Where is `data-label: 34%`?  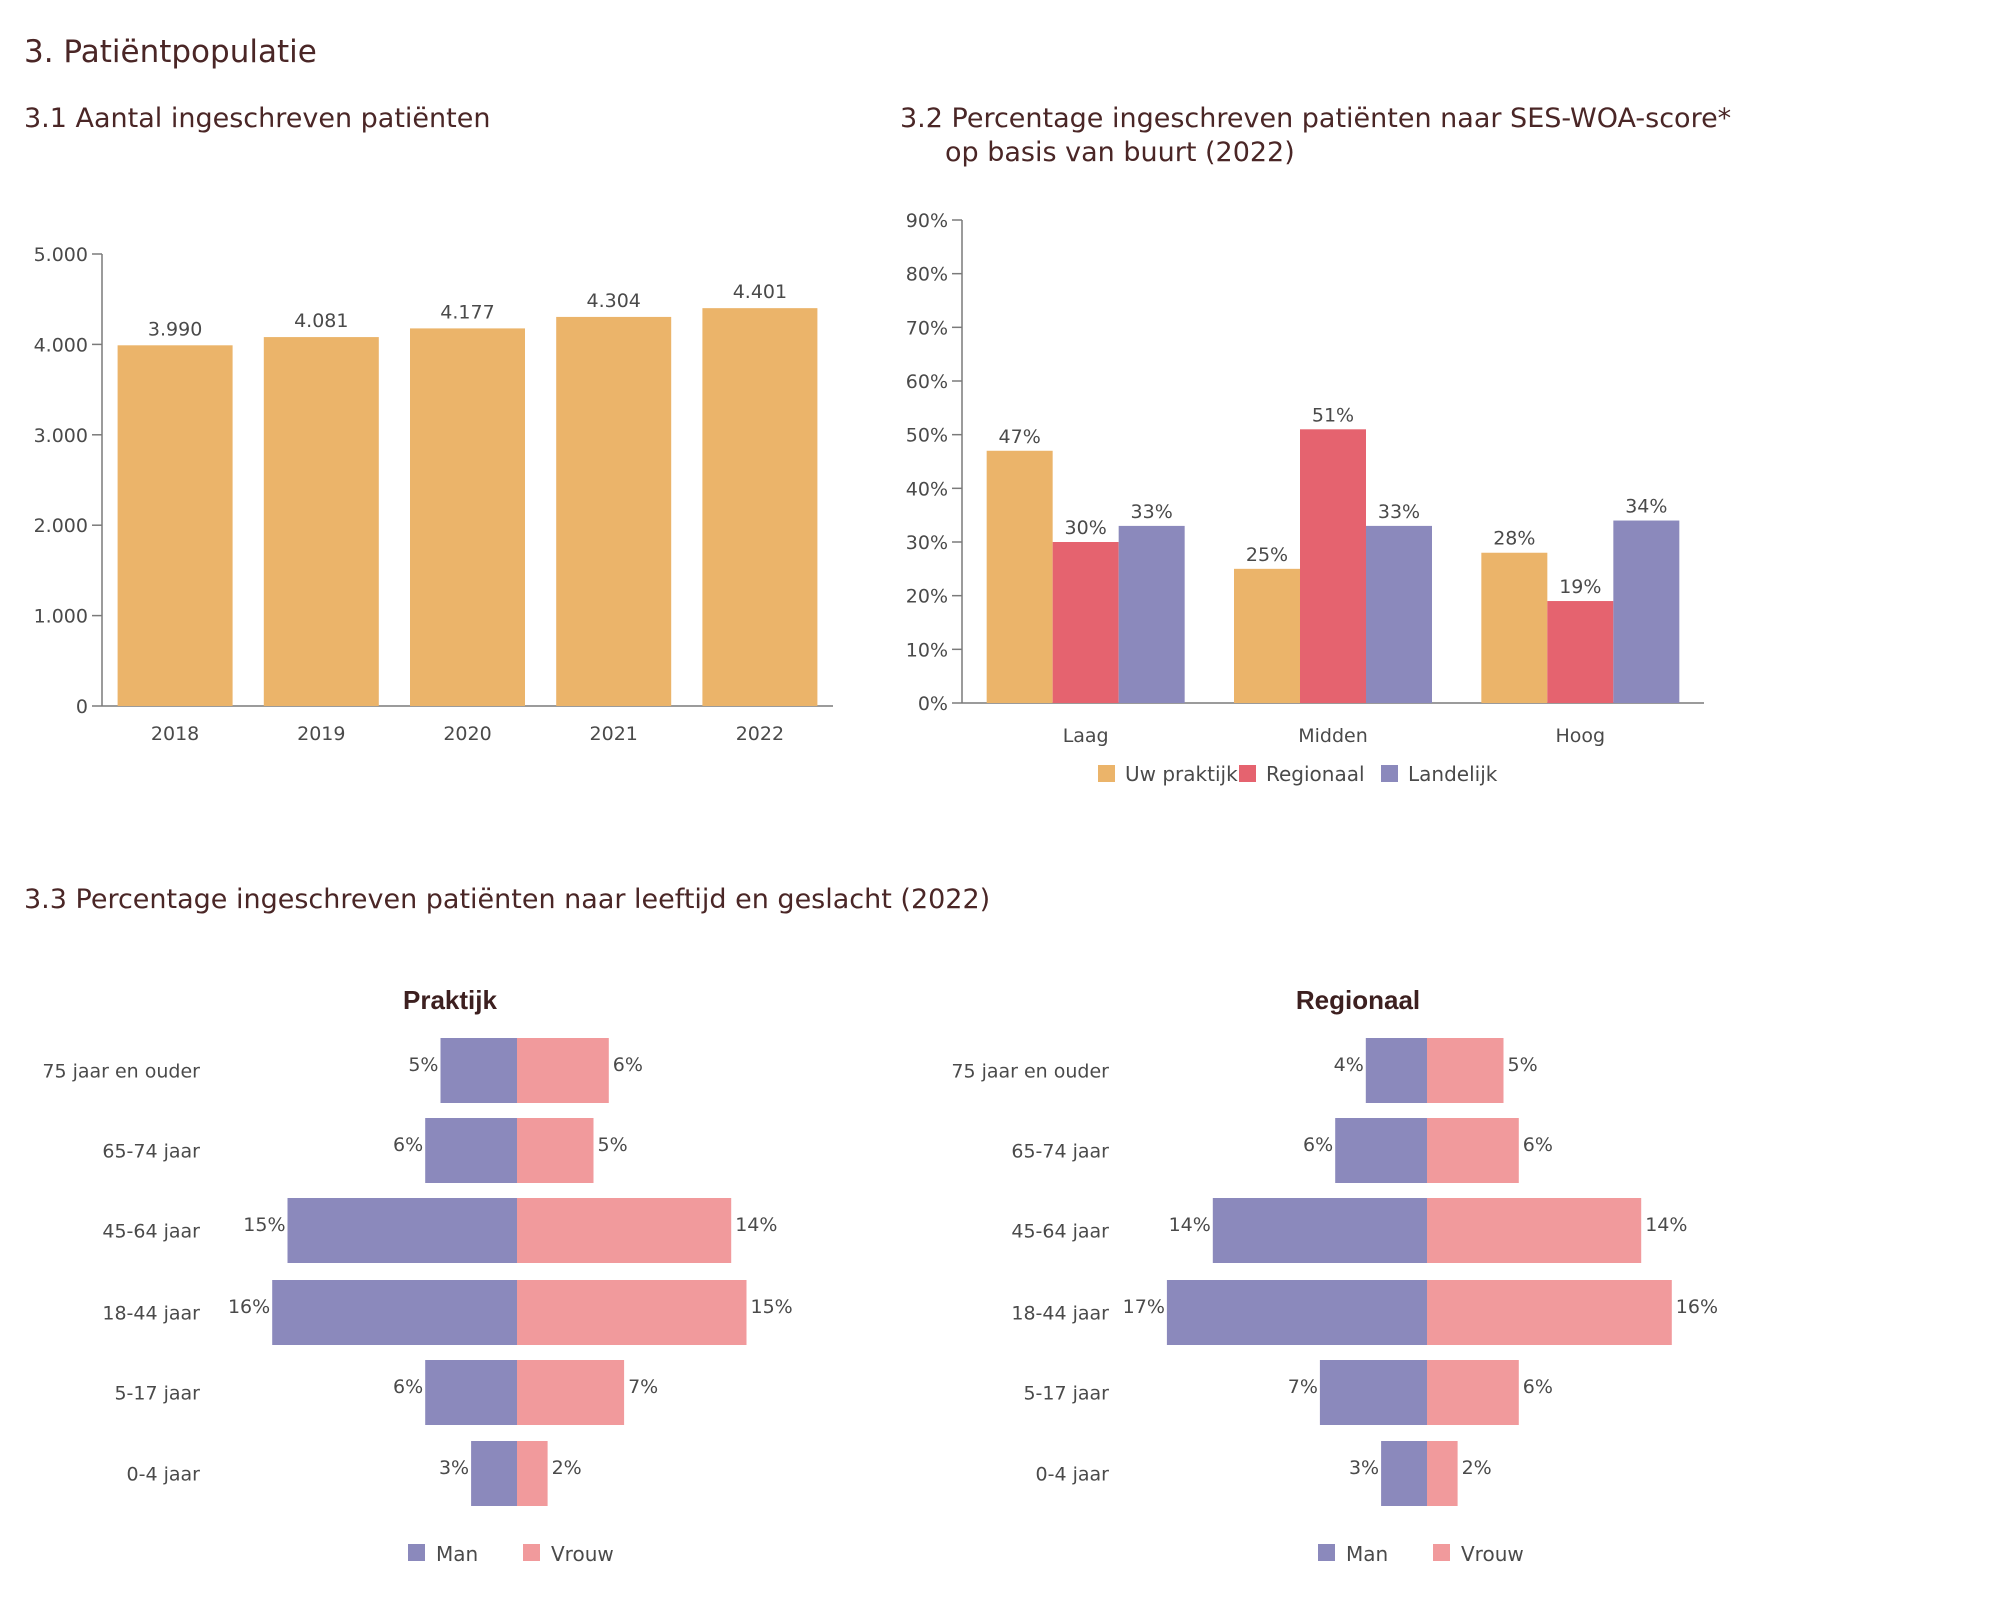 data-label: 34% is located at coordinates (1646, 507).